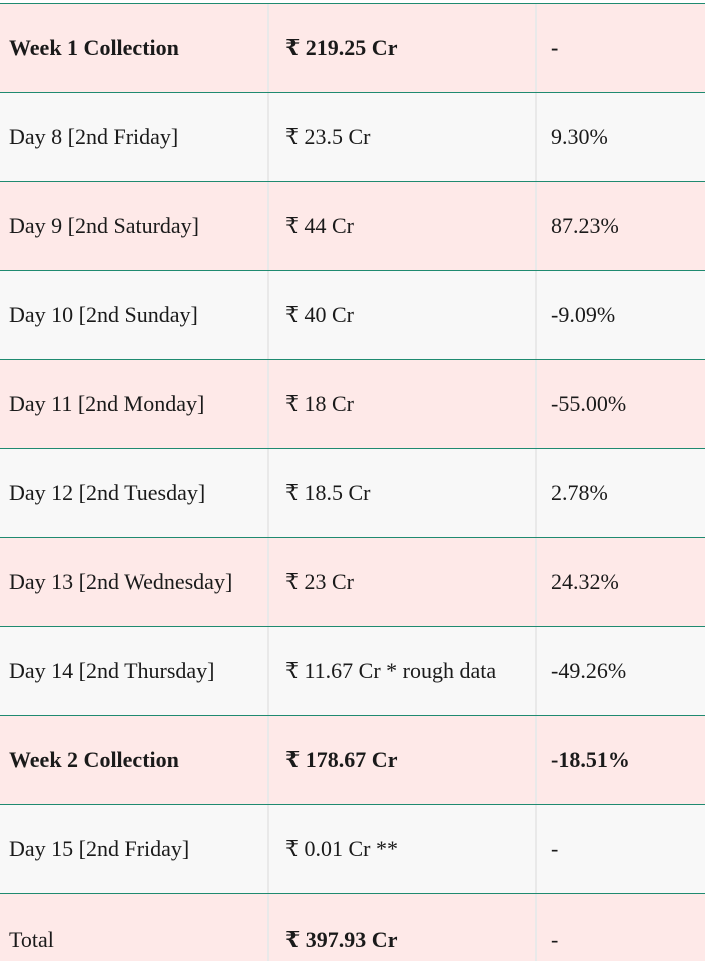 The height and width of the screenshot is (961, 723). I want to click on table-row: Week 2 Collection ₹ 178.67 Cr -18.51%, so click(352, 759).